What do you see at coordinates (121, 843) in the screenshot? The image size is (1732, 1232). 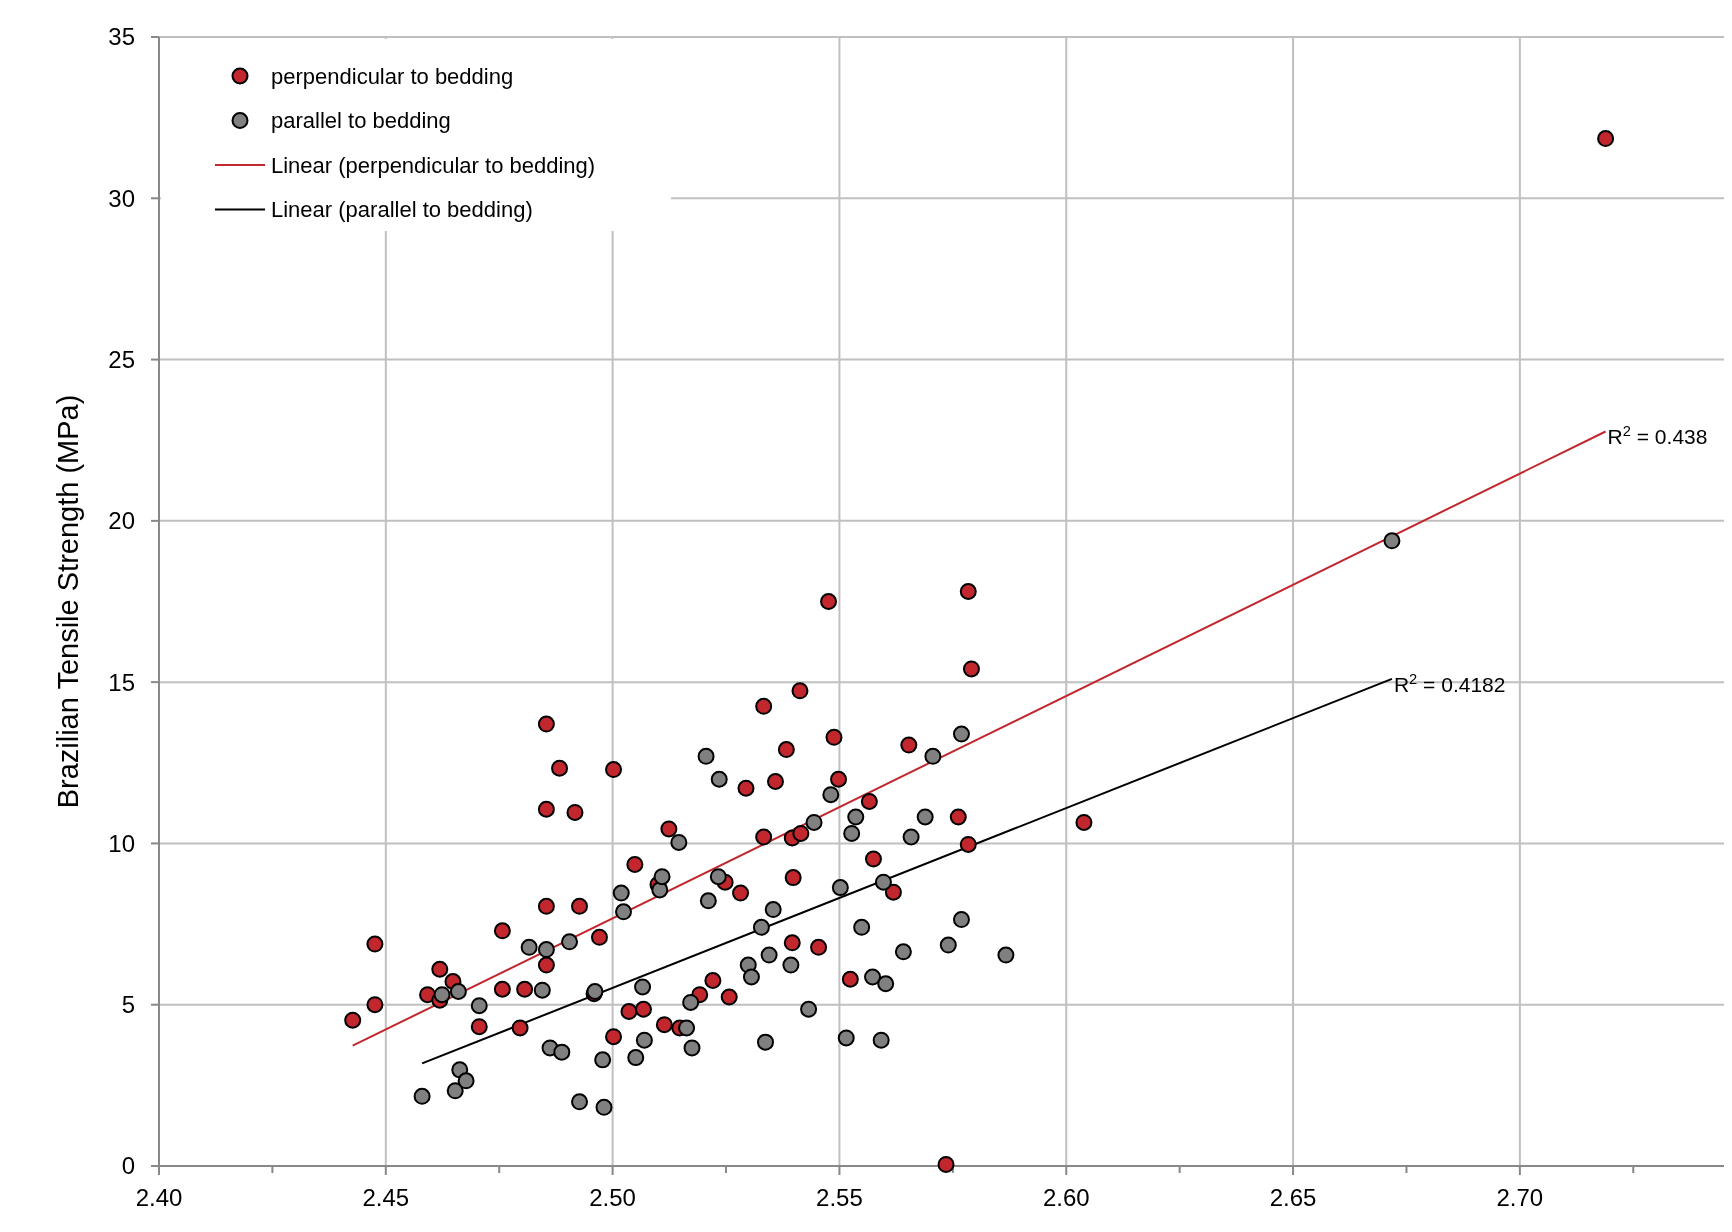 I see `y-tick-label: 10` at bounding box center [121, 843].